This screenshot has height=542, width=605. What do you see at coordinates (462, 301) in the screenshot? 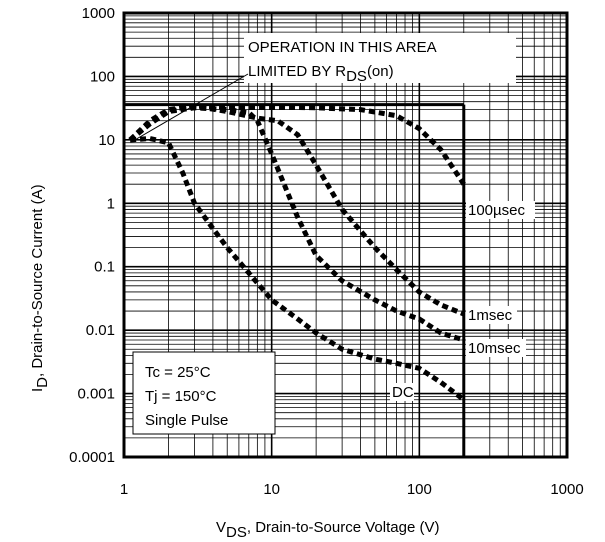
I see `series-label-layer: 100µsec 1msec 10msec DC` at bounding box center [462, 301].